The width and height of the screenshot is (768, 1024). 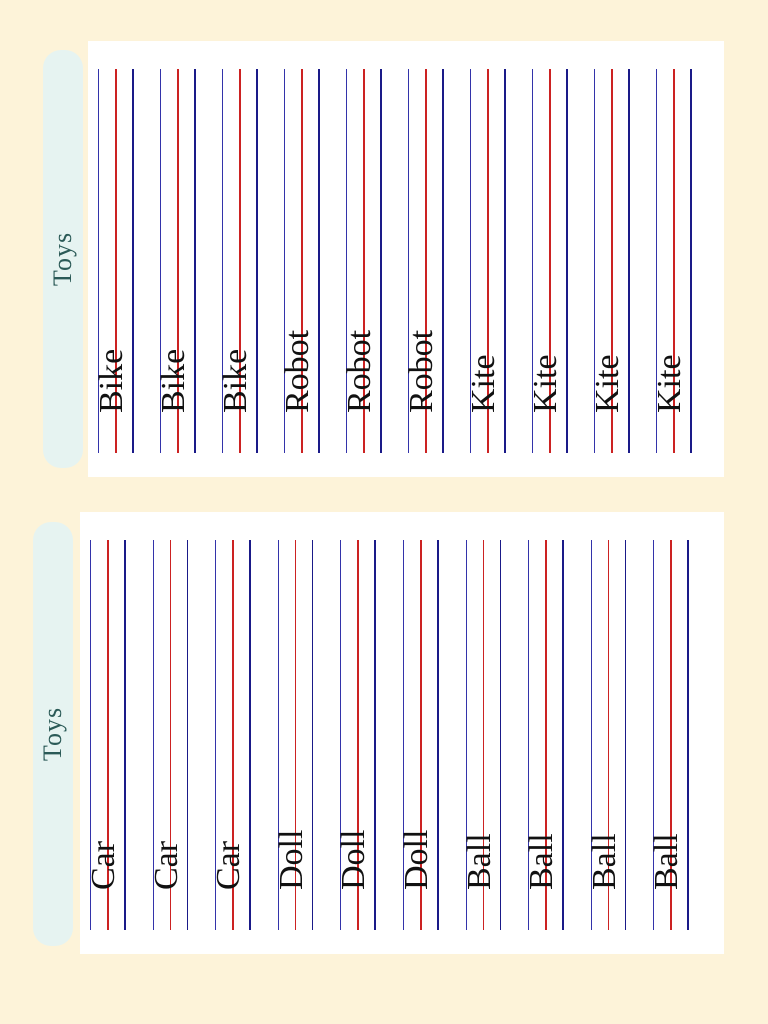 I want to click on section-1-tab-label: Toys, so click(x=62, y=259).